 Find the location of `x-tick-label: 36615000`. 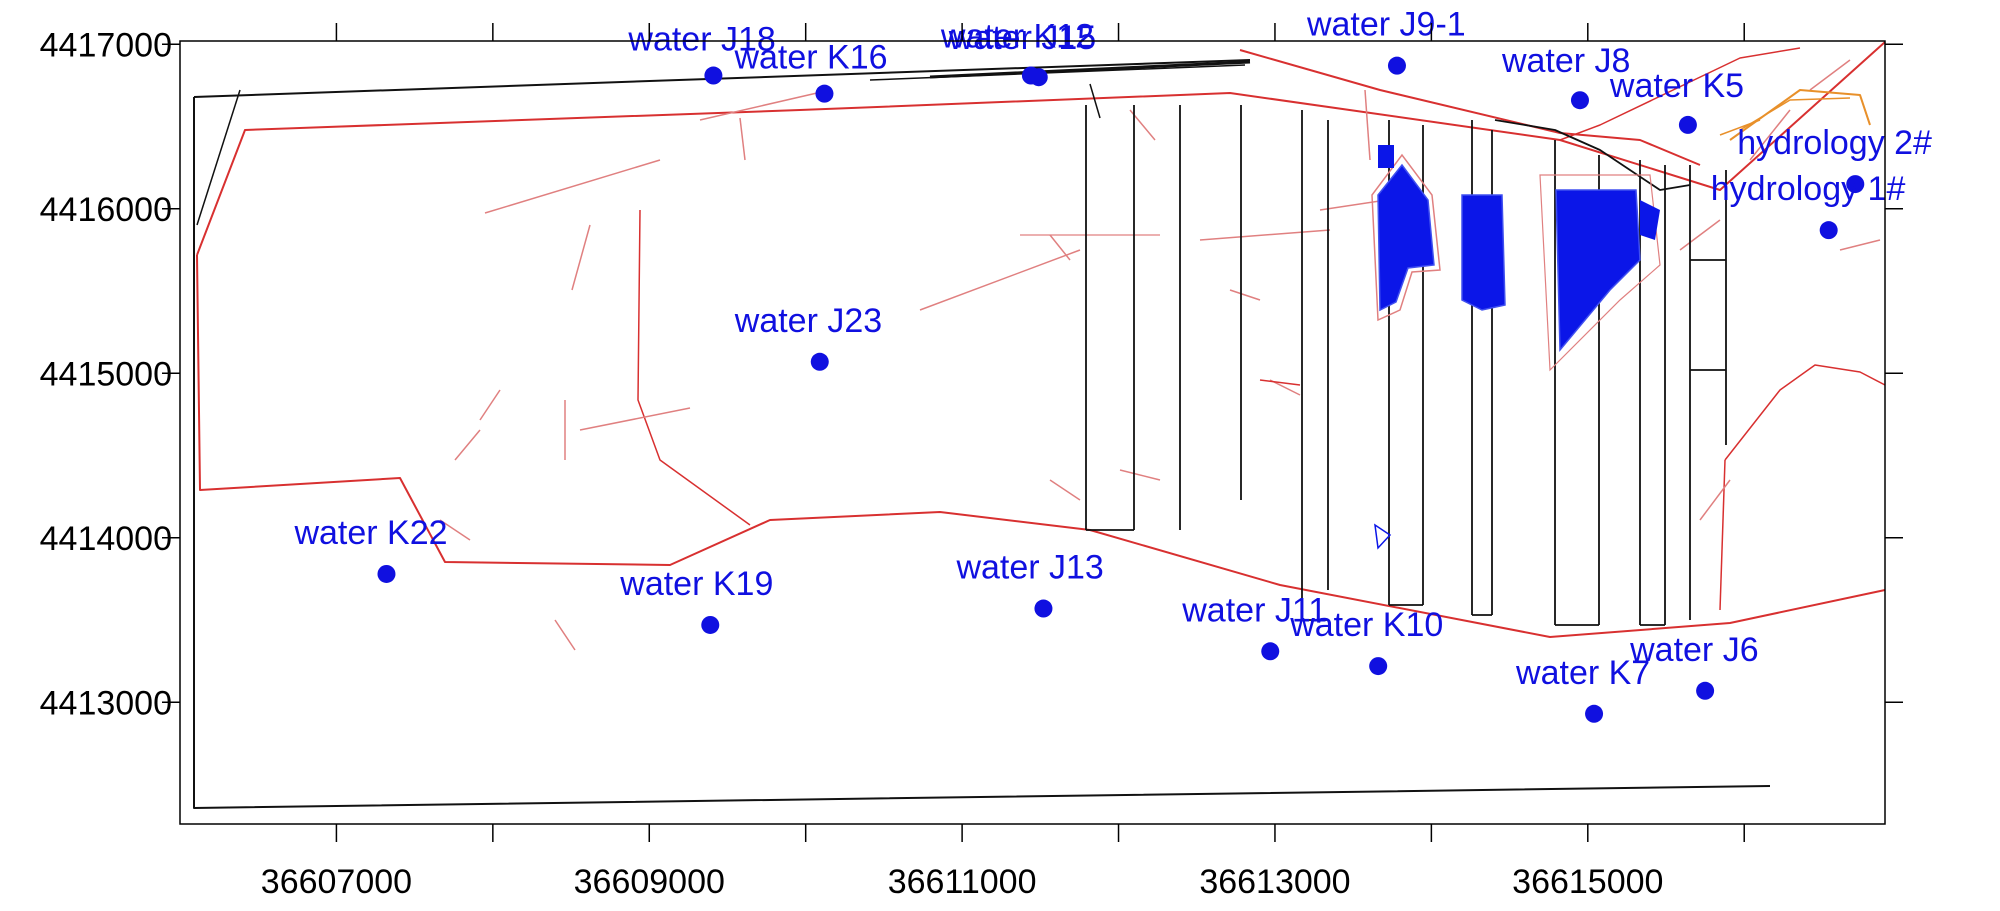

x-tick-label: 36615000 is located at coordinates (1587, 882).